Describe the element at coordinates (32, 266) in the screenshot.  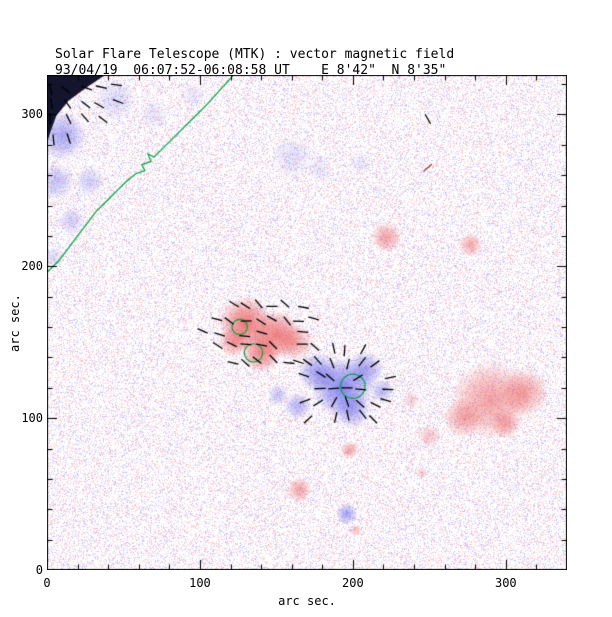
I see `y-tick-label: 200` at that location.